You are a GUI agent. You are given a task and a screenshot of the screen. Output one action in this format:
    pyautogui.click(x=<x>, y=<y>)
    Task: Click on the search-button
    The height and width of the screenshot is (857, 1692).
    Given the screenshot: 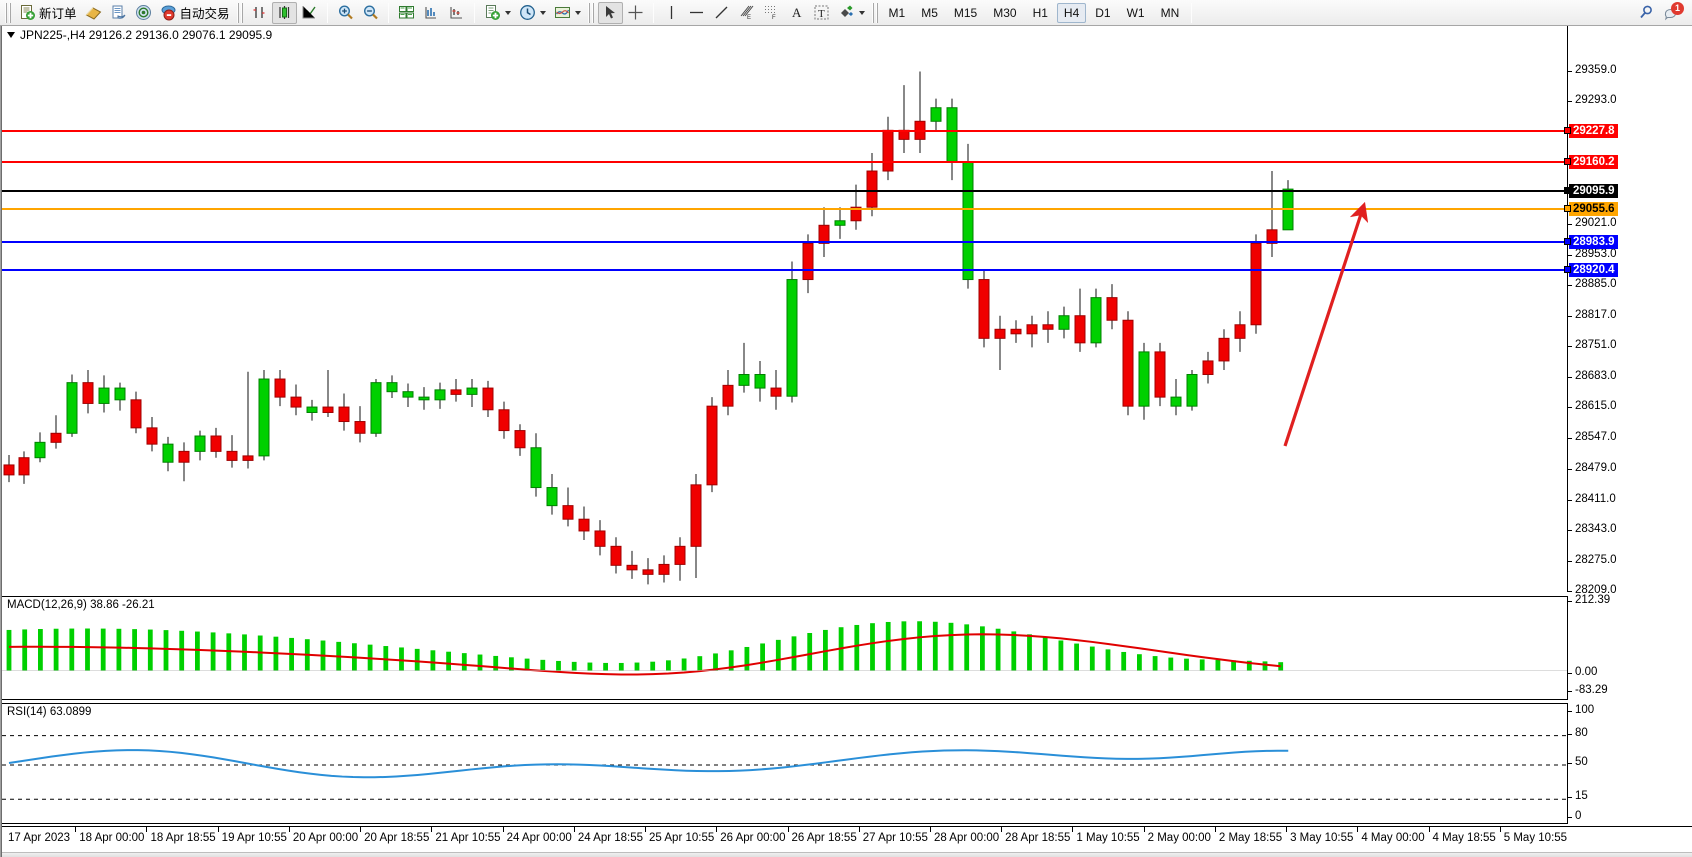 What is the action you would take?
    pyautogui.click(x=1646, y=13)
    